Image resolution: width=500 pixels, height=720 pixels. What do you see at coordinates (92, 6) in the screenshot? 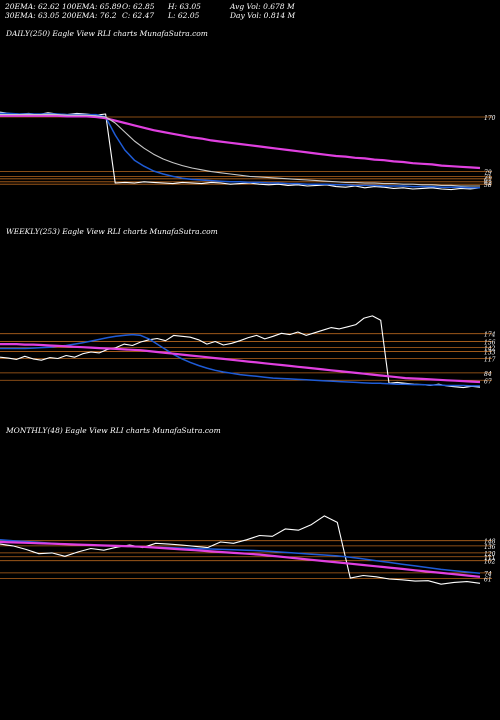
I see `header-100ema: 100EMA: 65.89` at bounding box center [92, 6].